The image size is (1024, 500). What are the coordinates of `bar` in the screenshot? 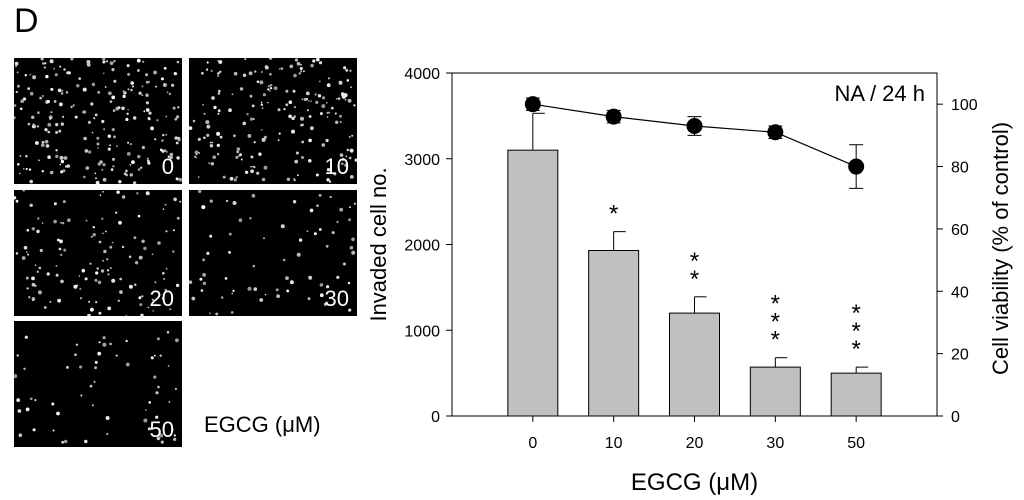 It's located at (856, 394).